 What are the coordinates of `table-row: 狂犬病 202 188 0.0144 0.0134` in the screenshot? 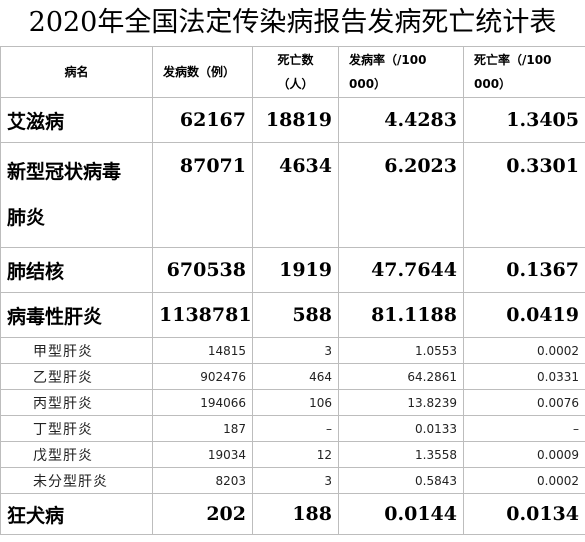 It's located at (292, 514).